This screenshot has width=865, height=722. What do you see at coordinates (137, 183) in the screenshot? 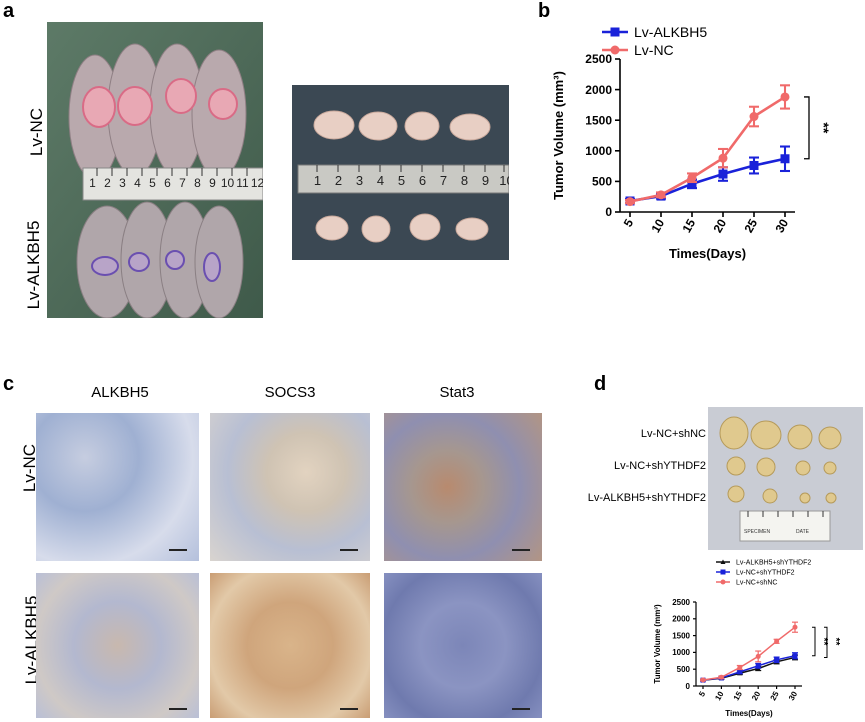
I see `ruler-tick-label: 4` at bounding box center [137, 183].